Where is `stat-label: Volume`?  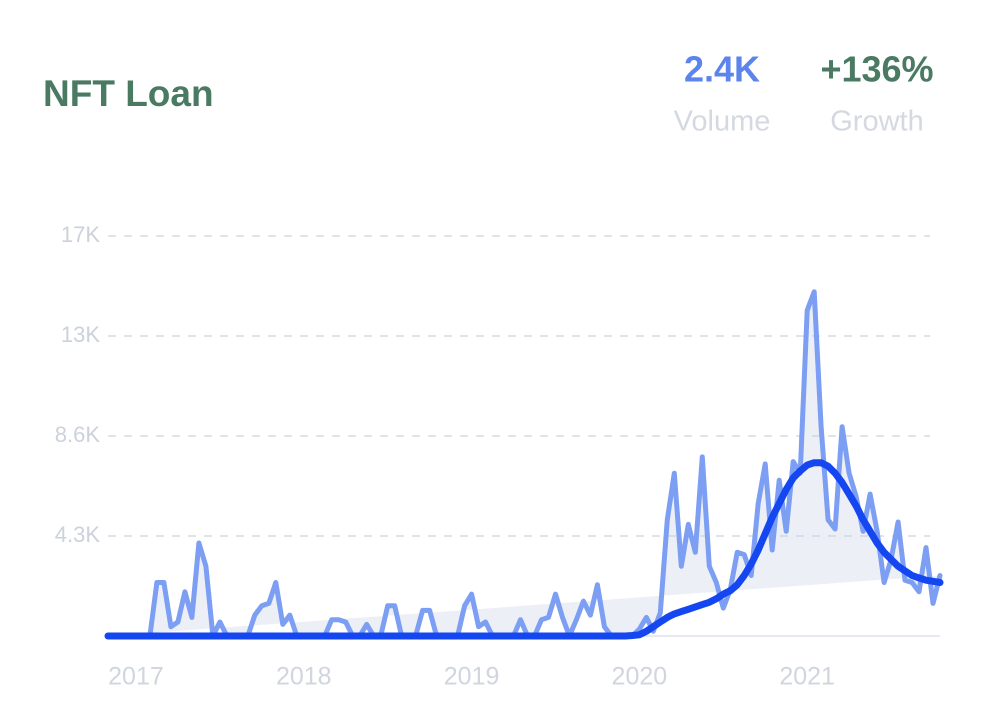
stat-label: Volume is located at coordinates (722, 122).